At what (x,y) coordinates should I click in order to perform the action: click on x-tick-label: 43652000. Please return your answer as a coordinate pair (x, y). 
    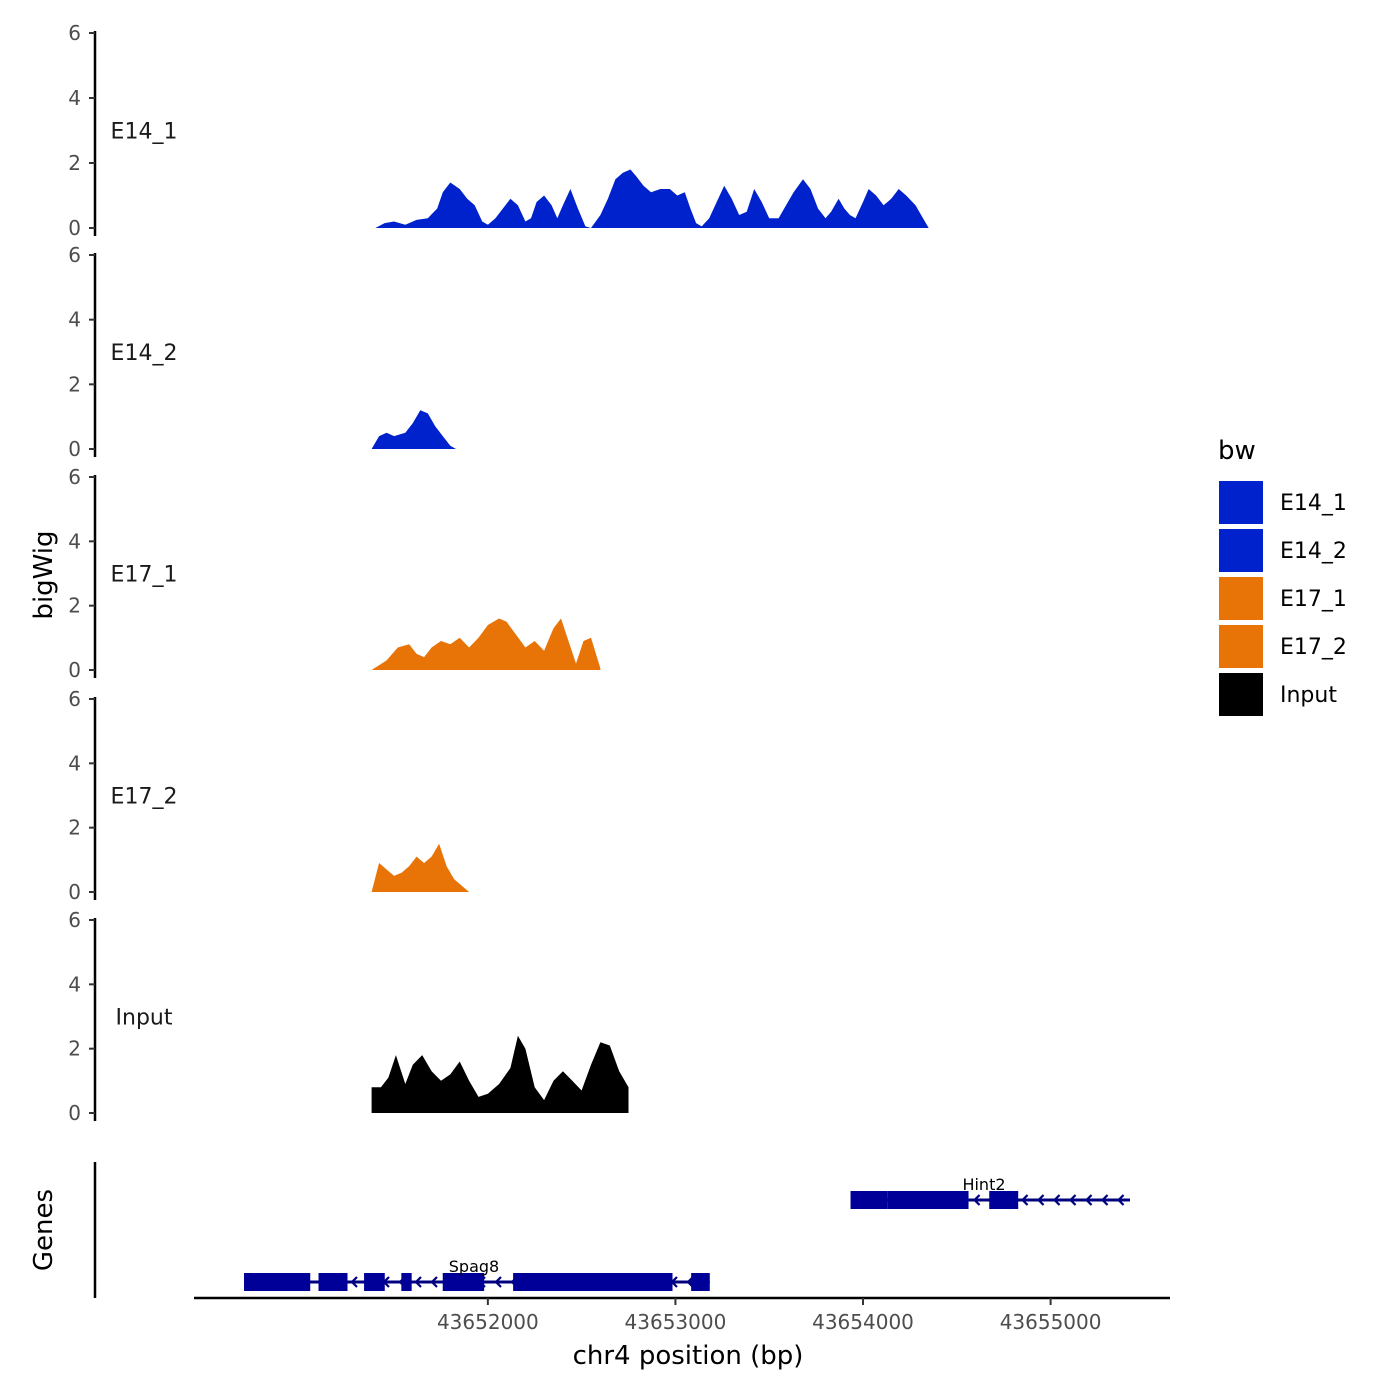
    Looking at the image, I should click on (488, 1322).